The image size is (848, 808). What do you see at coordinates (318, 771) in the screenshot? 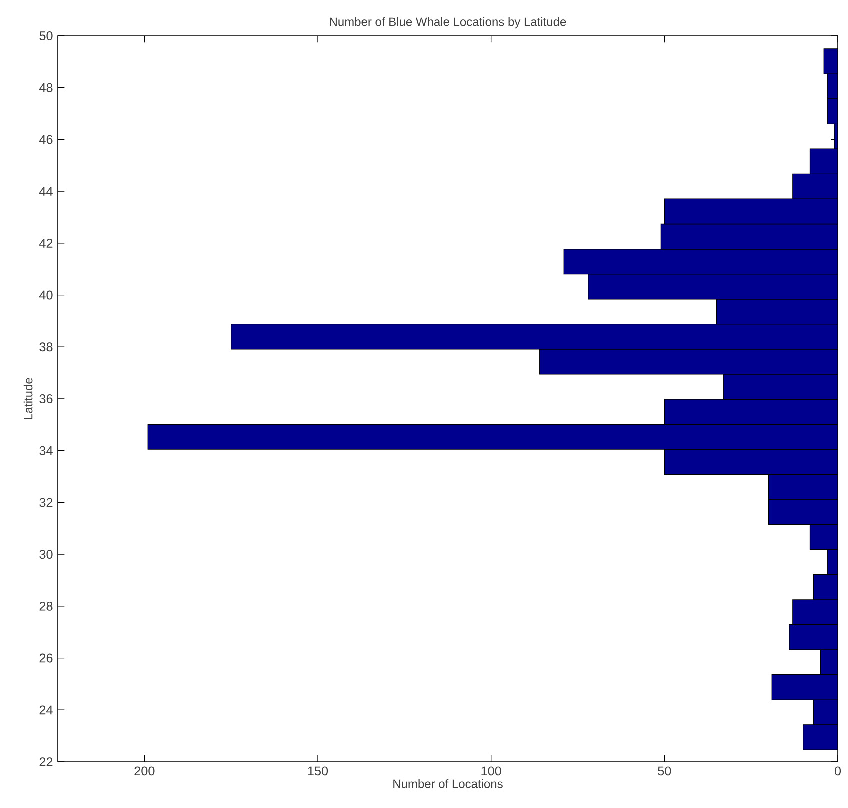
I see `x-tick-label: 150` at bounding box center [318, 771].